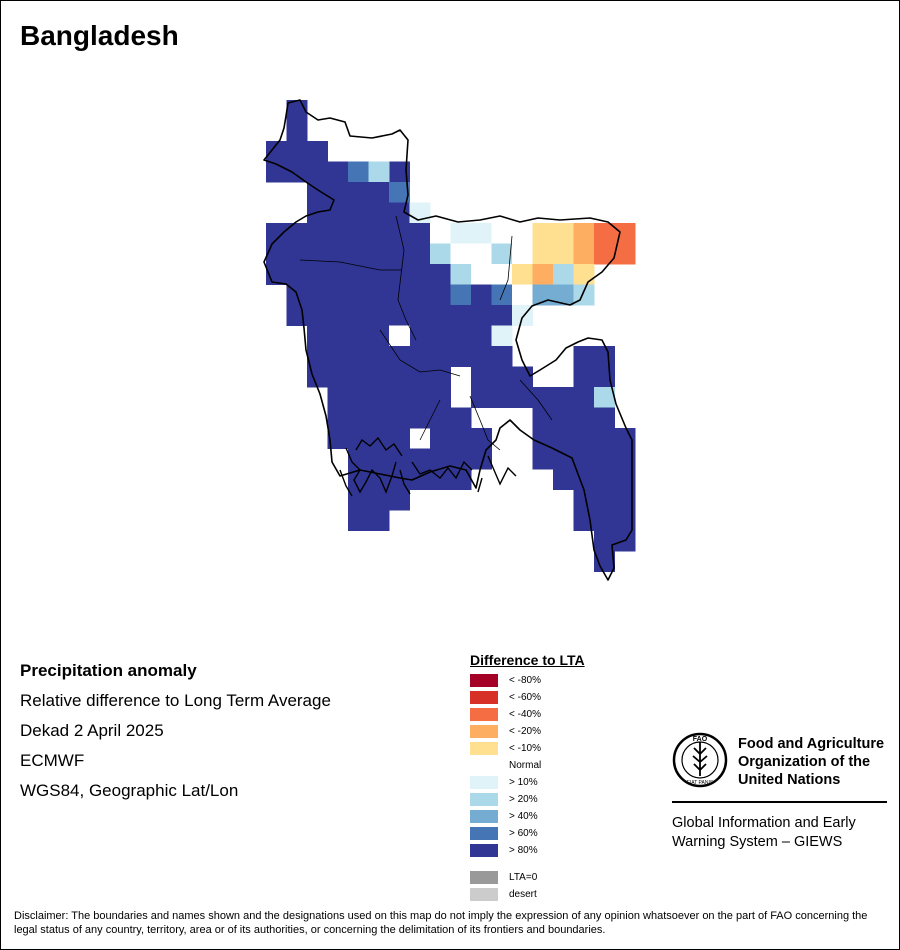  What do you see at coordinates (527, 782) in the screenshot?
I see `legend-item-row: > 10%` at bounding box center [527, 782].